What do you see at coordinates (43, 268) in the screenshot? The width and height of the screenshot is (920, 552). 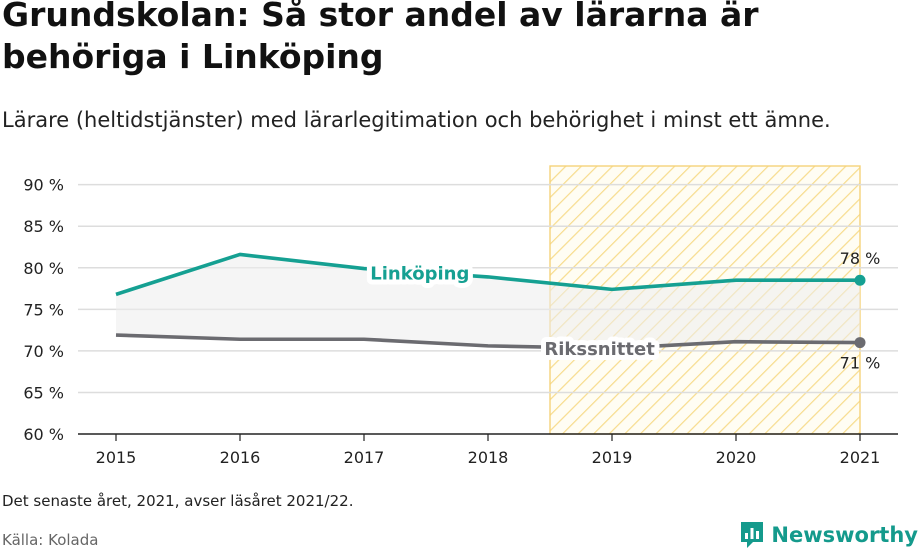 I see `y-tick-label: 80 %` at bounding box center [43, 268].